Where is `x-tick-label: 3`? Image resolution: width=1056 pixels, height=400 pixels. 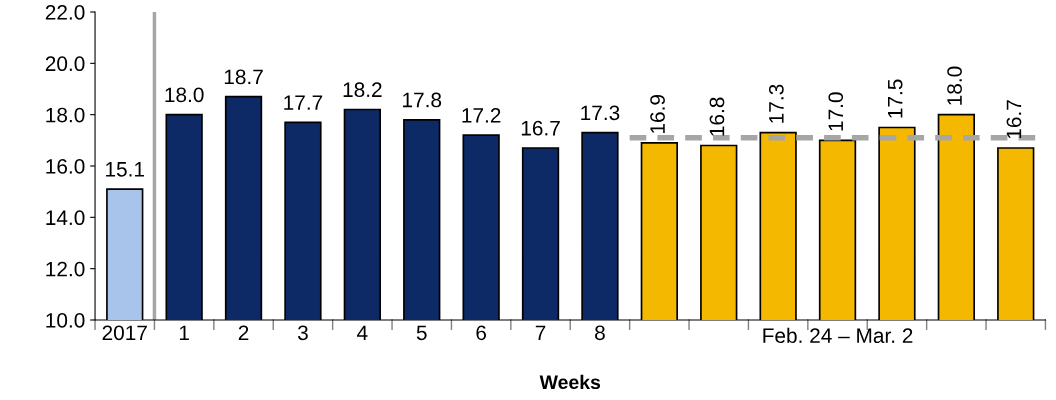
x-tick-label: 3 is located at coordinates (302, 333).